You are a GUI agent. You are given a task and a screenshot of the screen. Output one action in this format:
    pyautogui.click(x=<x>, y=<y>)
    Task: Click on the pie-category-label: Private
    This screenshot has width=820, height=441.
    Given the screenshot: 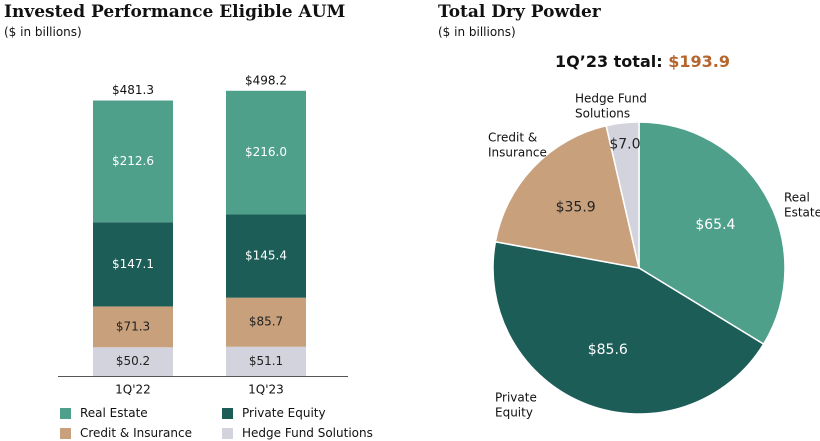 What is the action you would take?
    pyautogui.click(x=516, y=398)
    